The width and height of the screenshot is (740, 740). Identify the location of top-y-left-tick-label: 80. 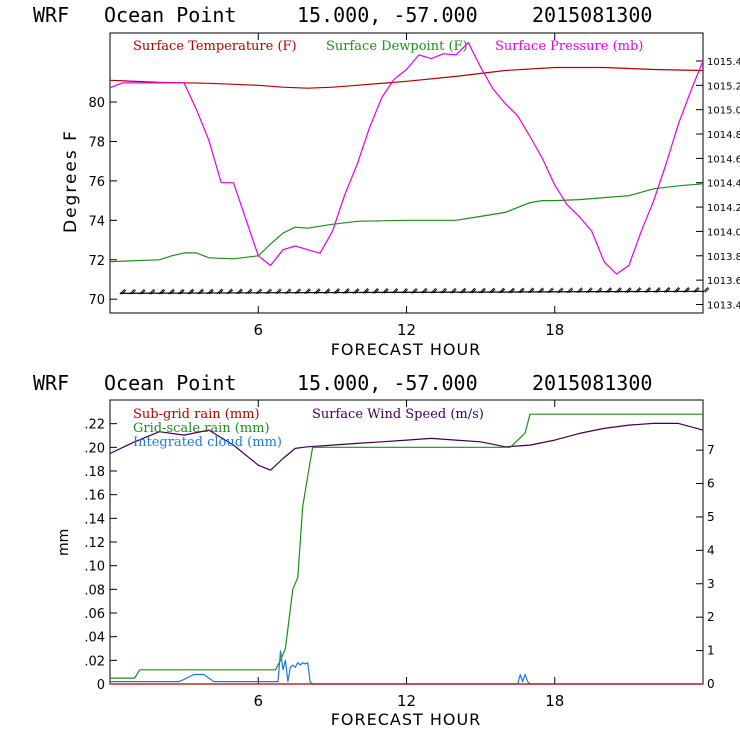
(96, 103).